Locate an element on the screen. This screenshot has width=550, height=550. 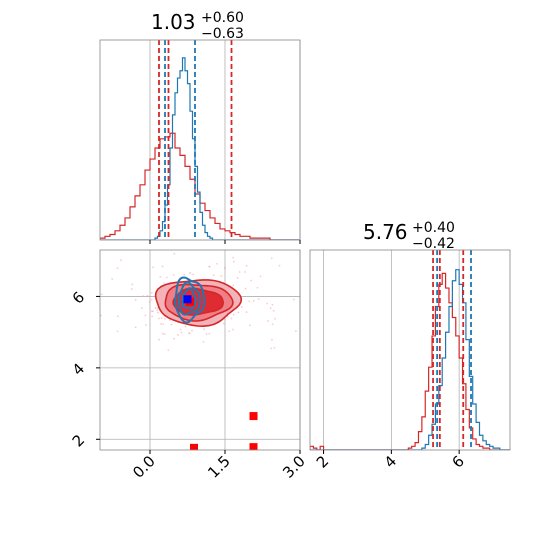
histogram-parameter-2: 2 4 6 is located at coordinates (410, 360).